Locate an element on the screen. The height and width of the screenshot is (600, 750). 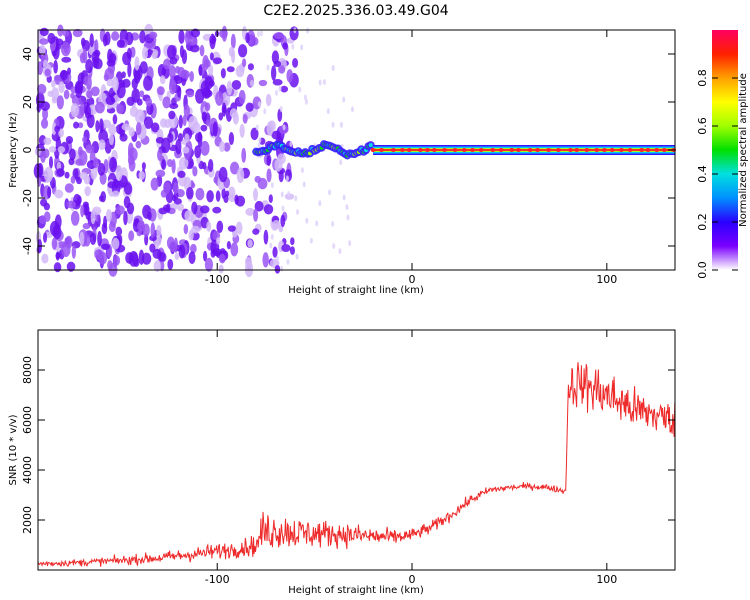
signal-line is located at coordinates (524, 150).